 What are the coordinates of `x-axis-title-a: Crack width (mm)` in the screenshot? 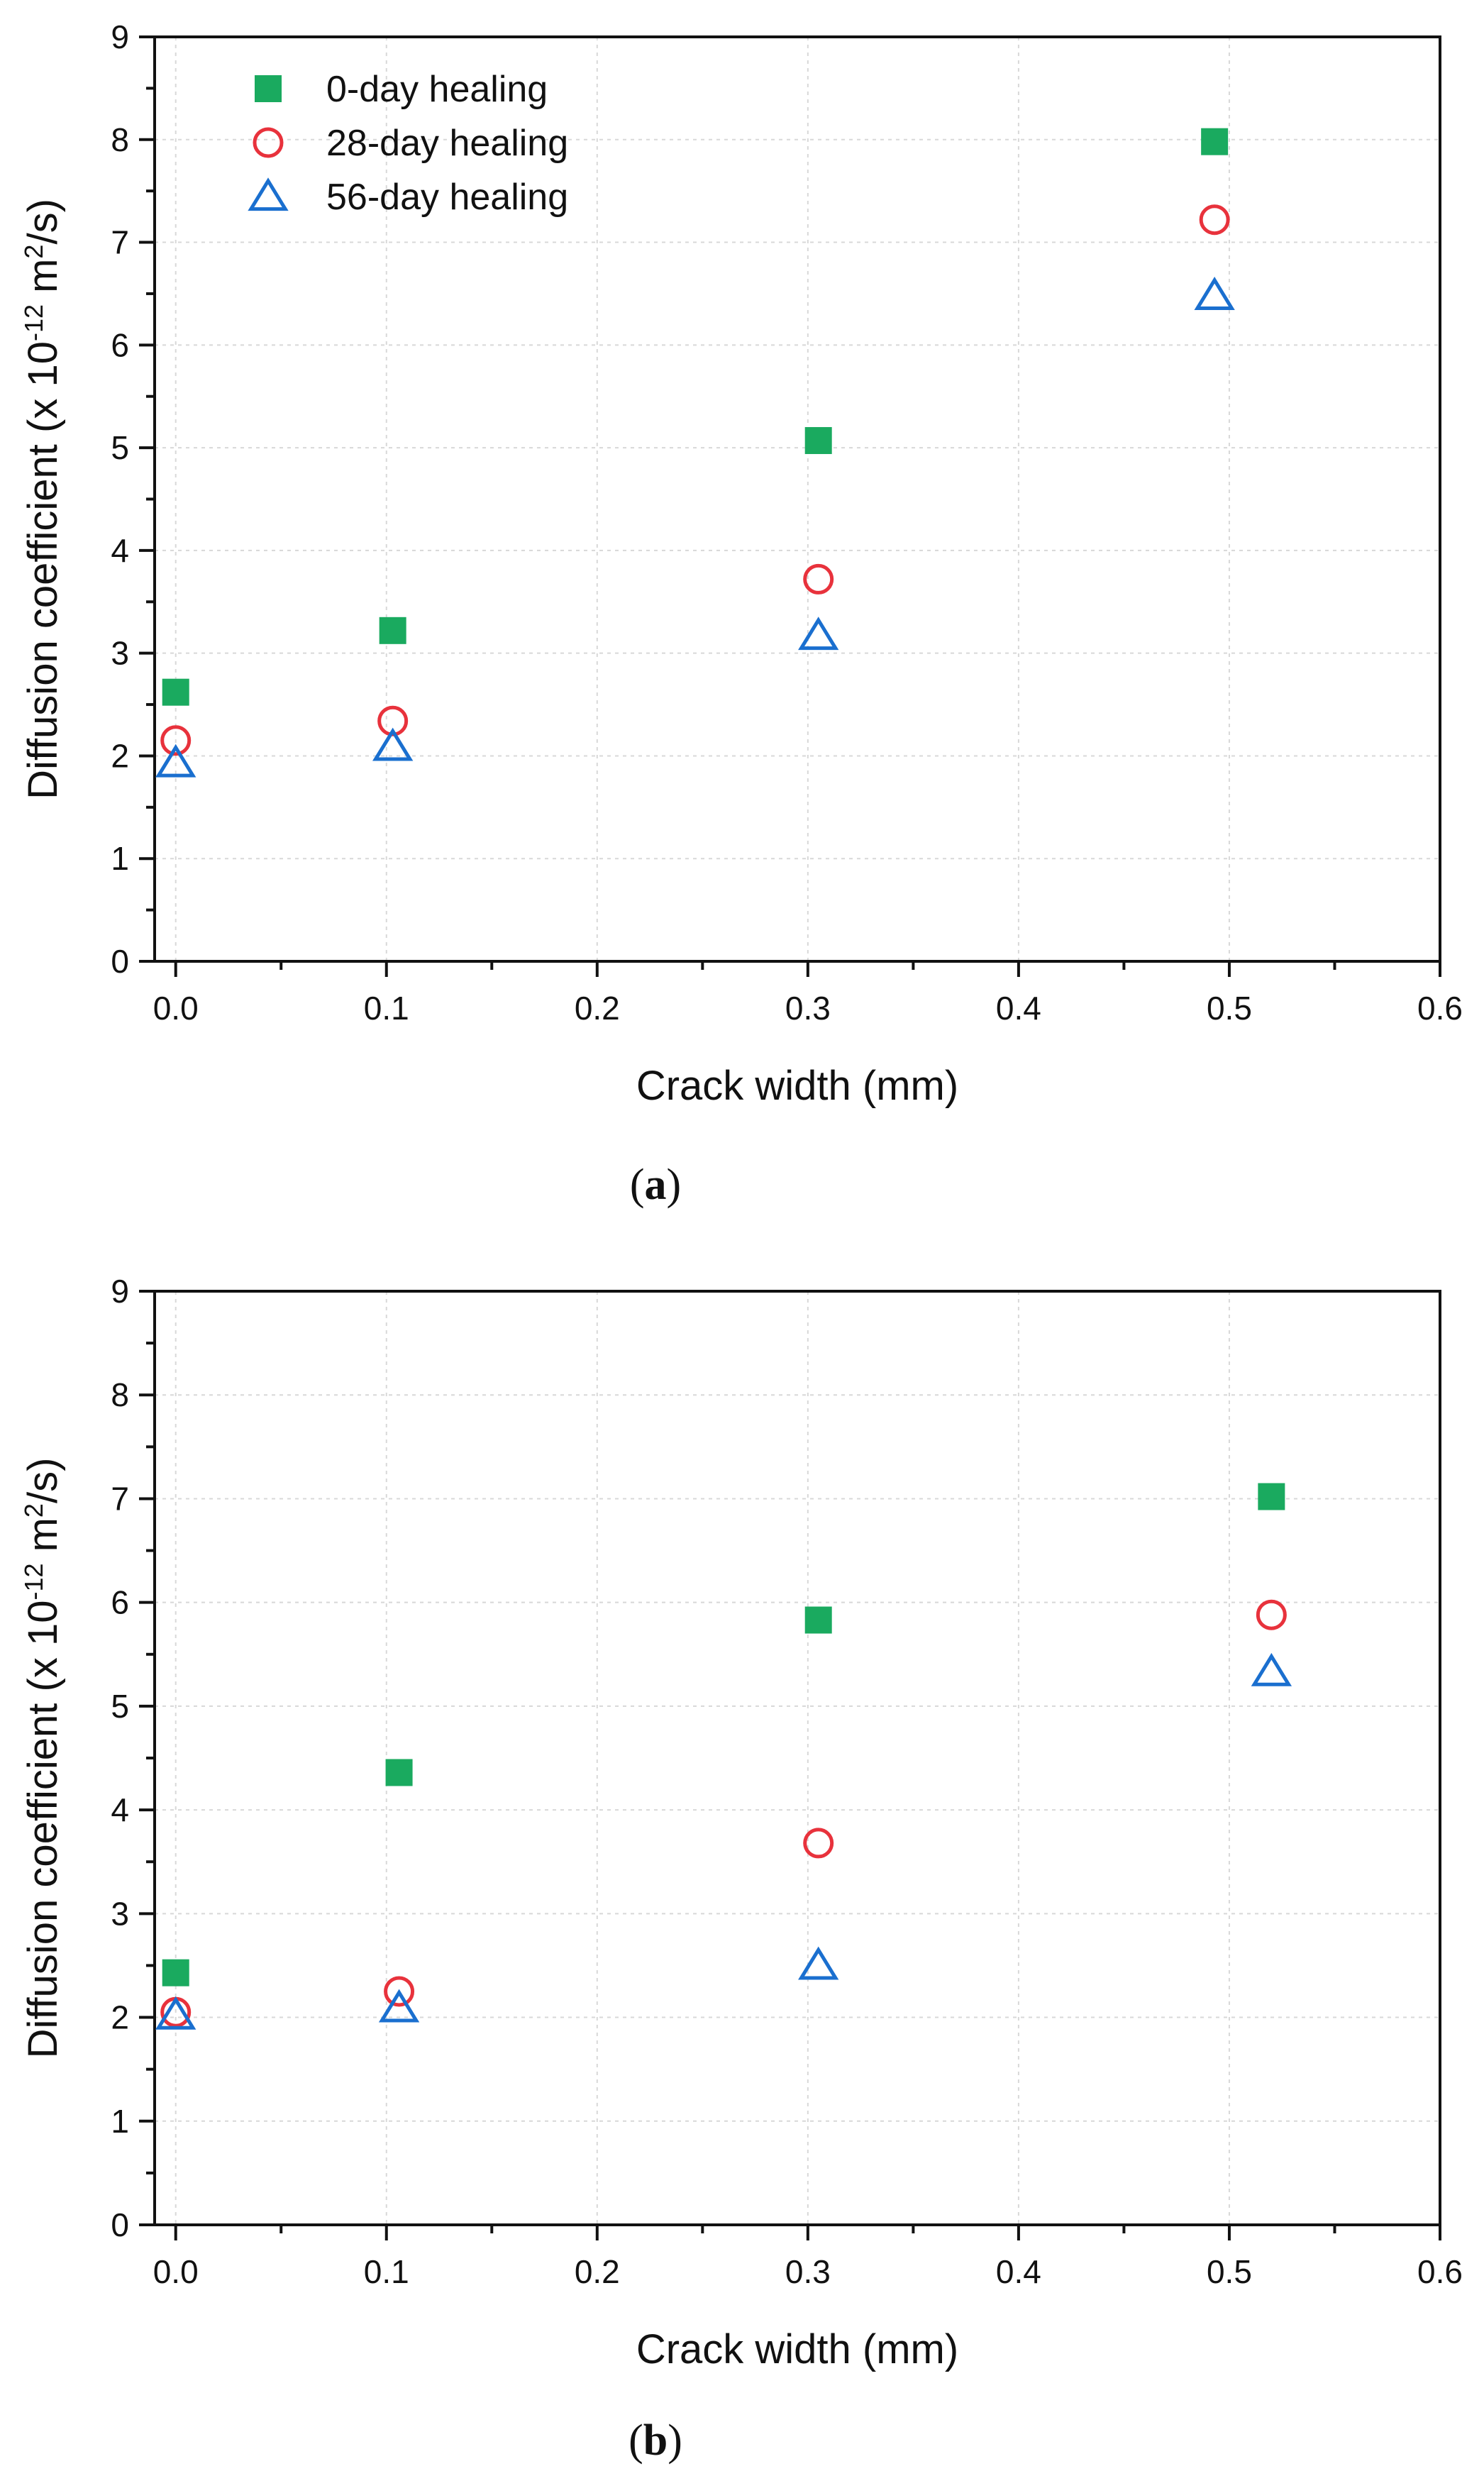 It's located at (797, 1086).